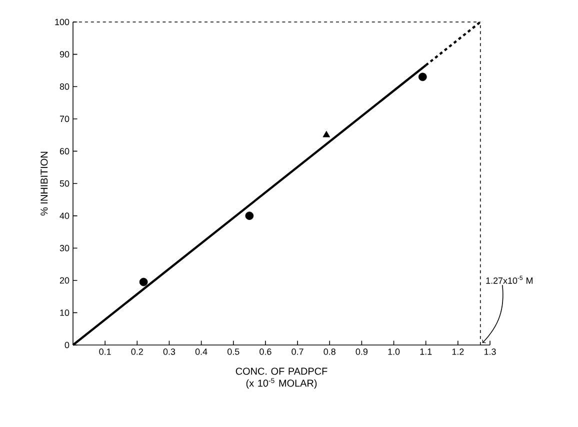  Describe the element at coordinates (201, 351) in the screenshot. I see `x-tick-label: 0.4` at that location.